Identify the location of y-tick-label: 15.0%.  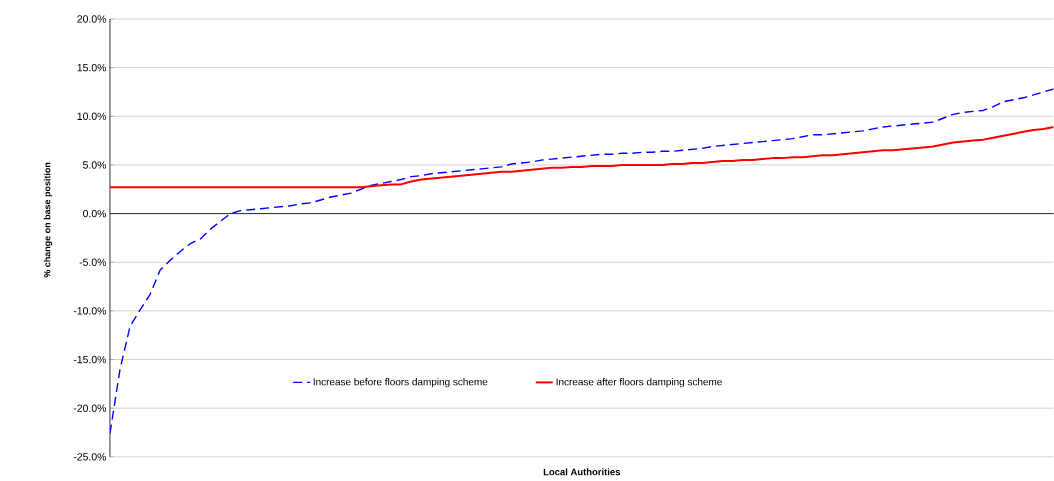
(92, 68).